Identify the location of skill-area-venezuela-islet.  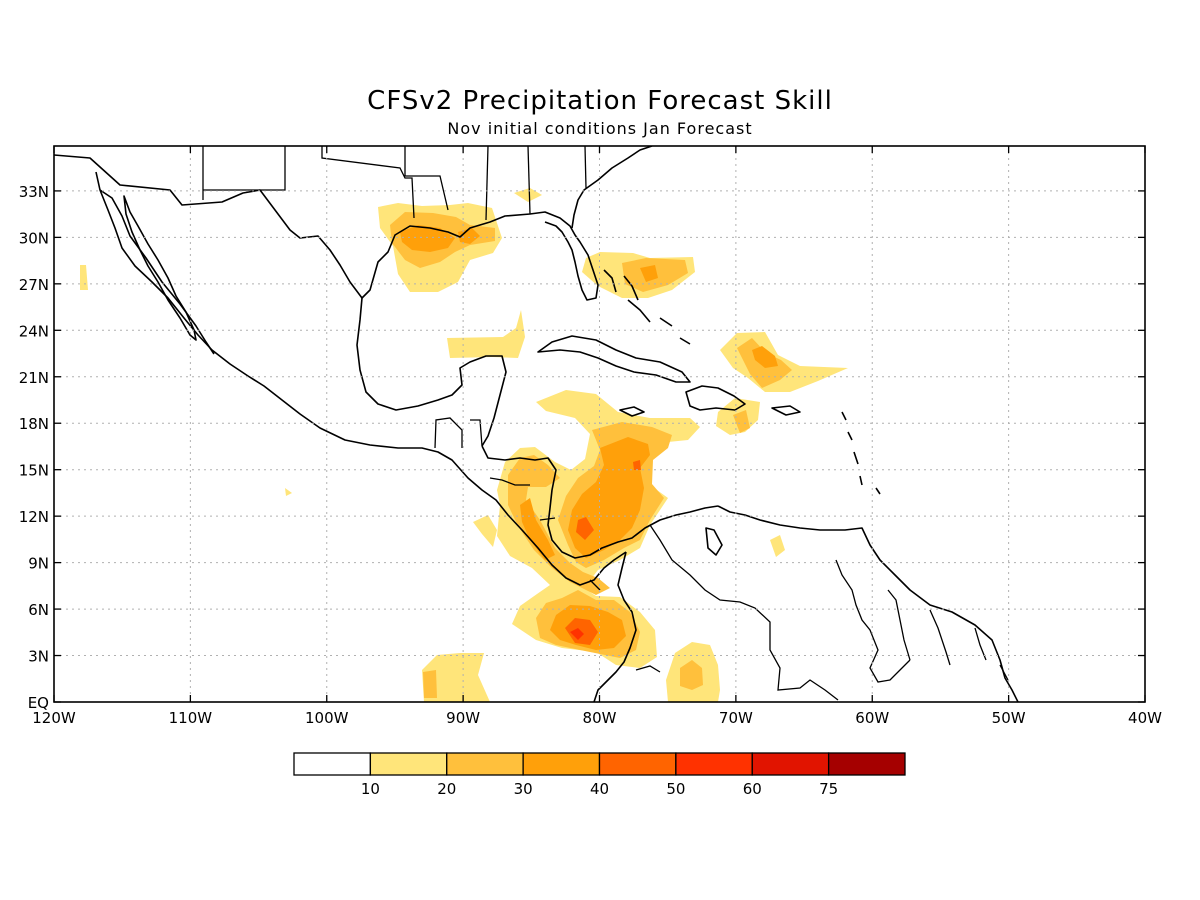
(777, 546).